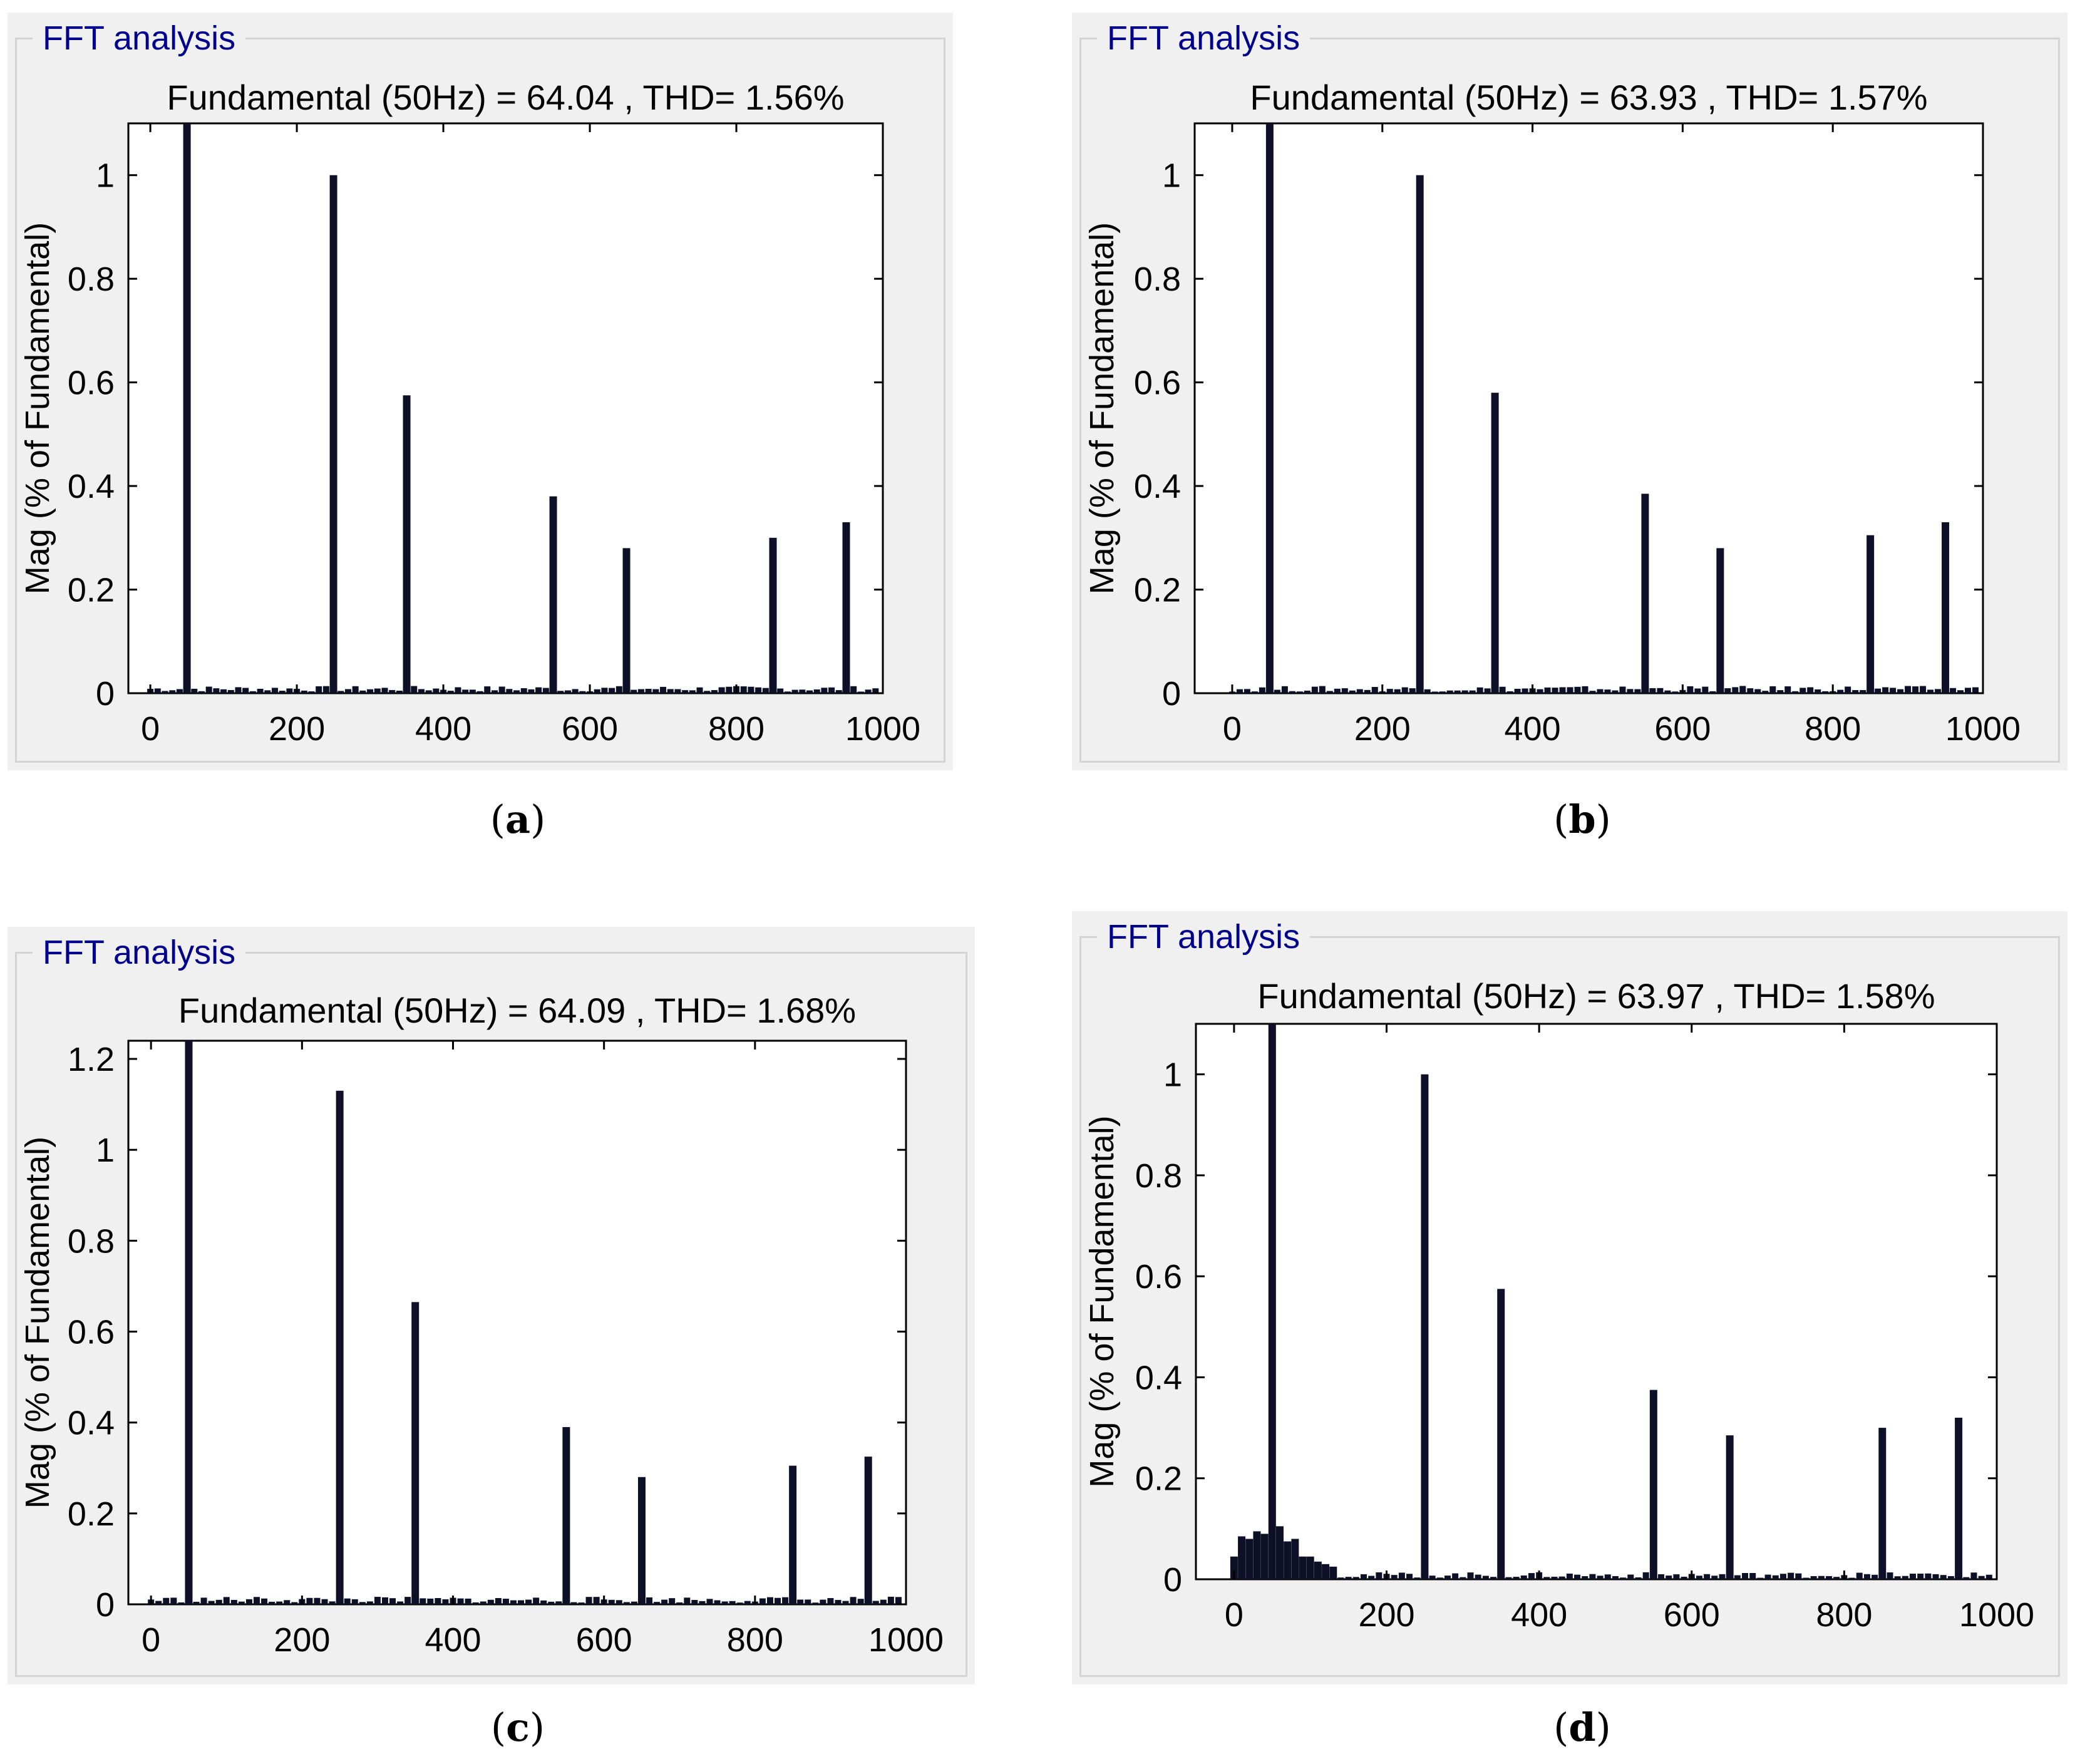 The height and width of the screenshot is (1764, 2075). Describe the element at coordinates (37, 1323) in the screenshot. I see `y-axis-label: Mag (% of Fundamental)` at that location.